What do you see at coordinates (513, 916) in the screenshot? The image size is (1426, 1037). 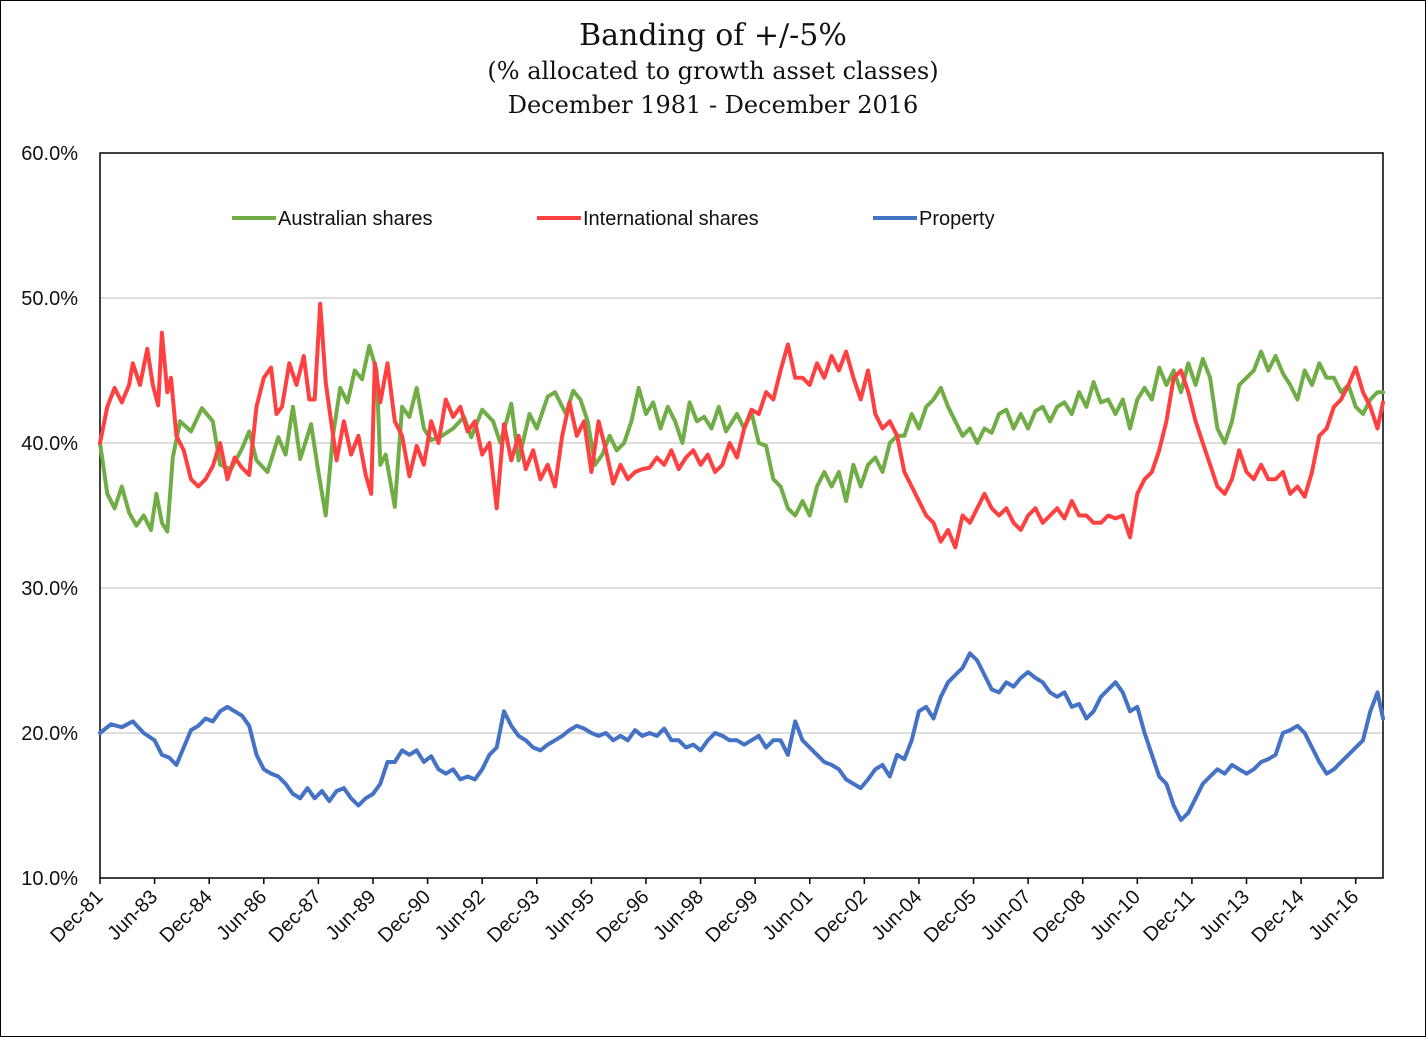 I see `x-tick-label: Dec-93` at bounding box center [513, 916].